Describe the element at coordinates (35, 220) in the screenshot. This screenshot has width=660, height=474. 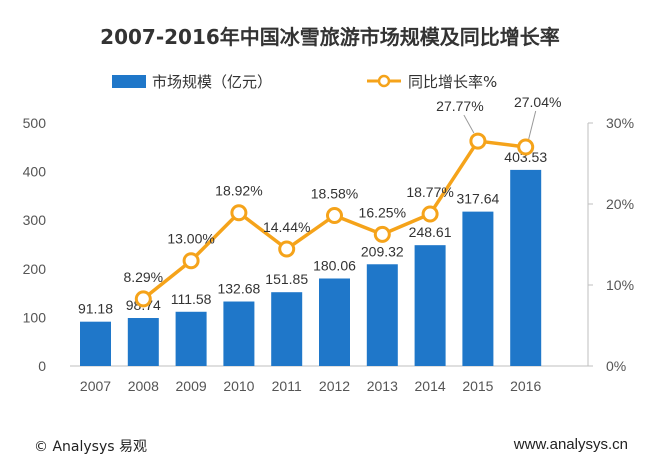
I see `left-tick-label: 300` at that location.